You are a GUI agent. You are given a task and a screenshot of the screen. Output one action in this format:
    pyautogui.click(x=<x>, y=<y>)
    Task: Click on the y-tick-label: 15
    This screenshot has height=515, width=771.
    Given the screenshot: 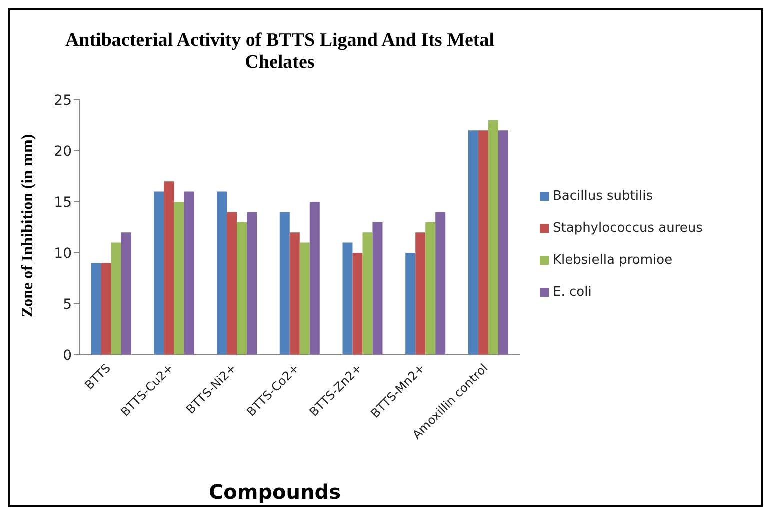 What is the action you would take?
    pyautogui.click(x=63, y=202)
    